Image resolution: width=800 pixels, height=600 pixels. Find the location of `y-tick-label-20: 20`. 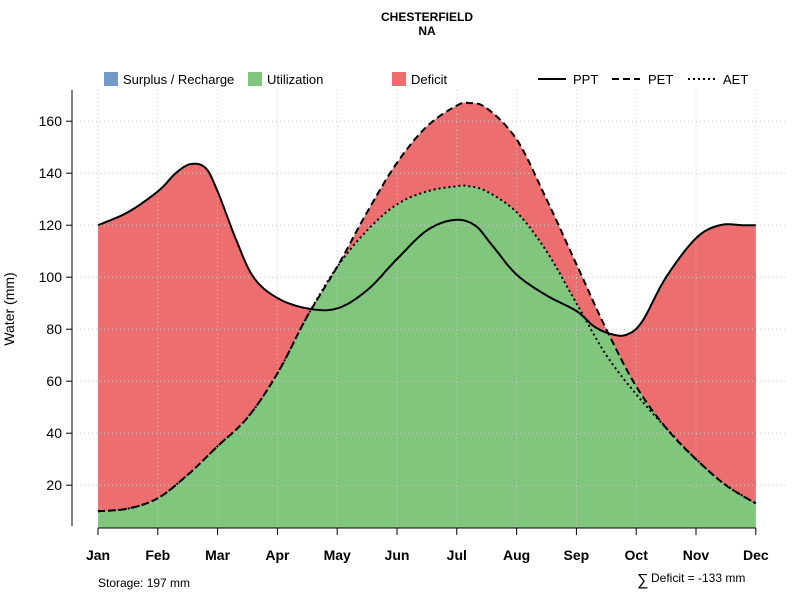

y-tick-label-20: 20 is located at coordinates (54, 485).